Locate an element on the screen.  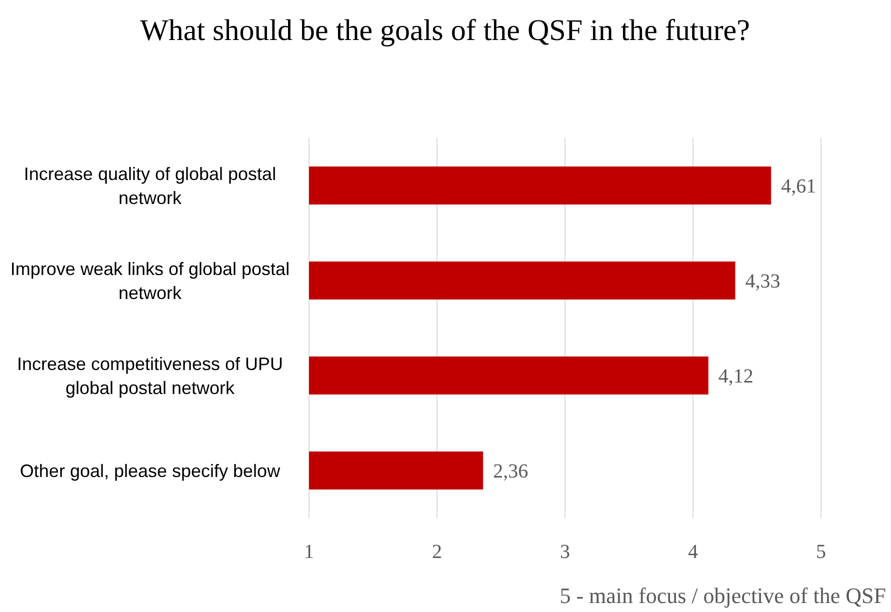
y-tick-label: Increase competitiveness of UPU global postal network is located at coordinates (150, 376).